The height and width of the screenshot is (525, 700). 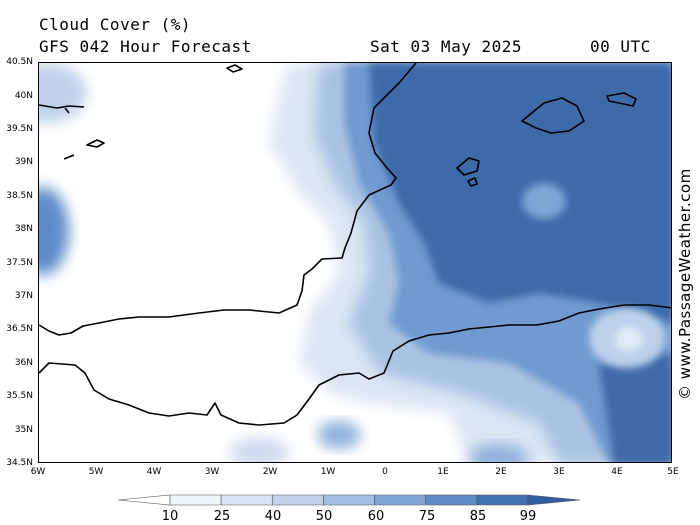 I want to click on legend-tick: 75, so click(x=427, y=516).